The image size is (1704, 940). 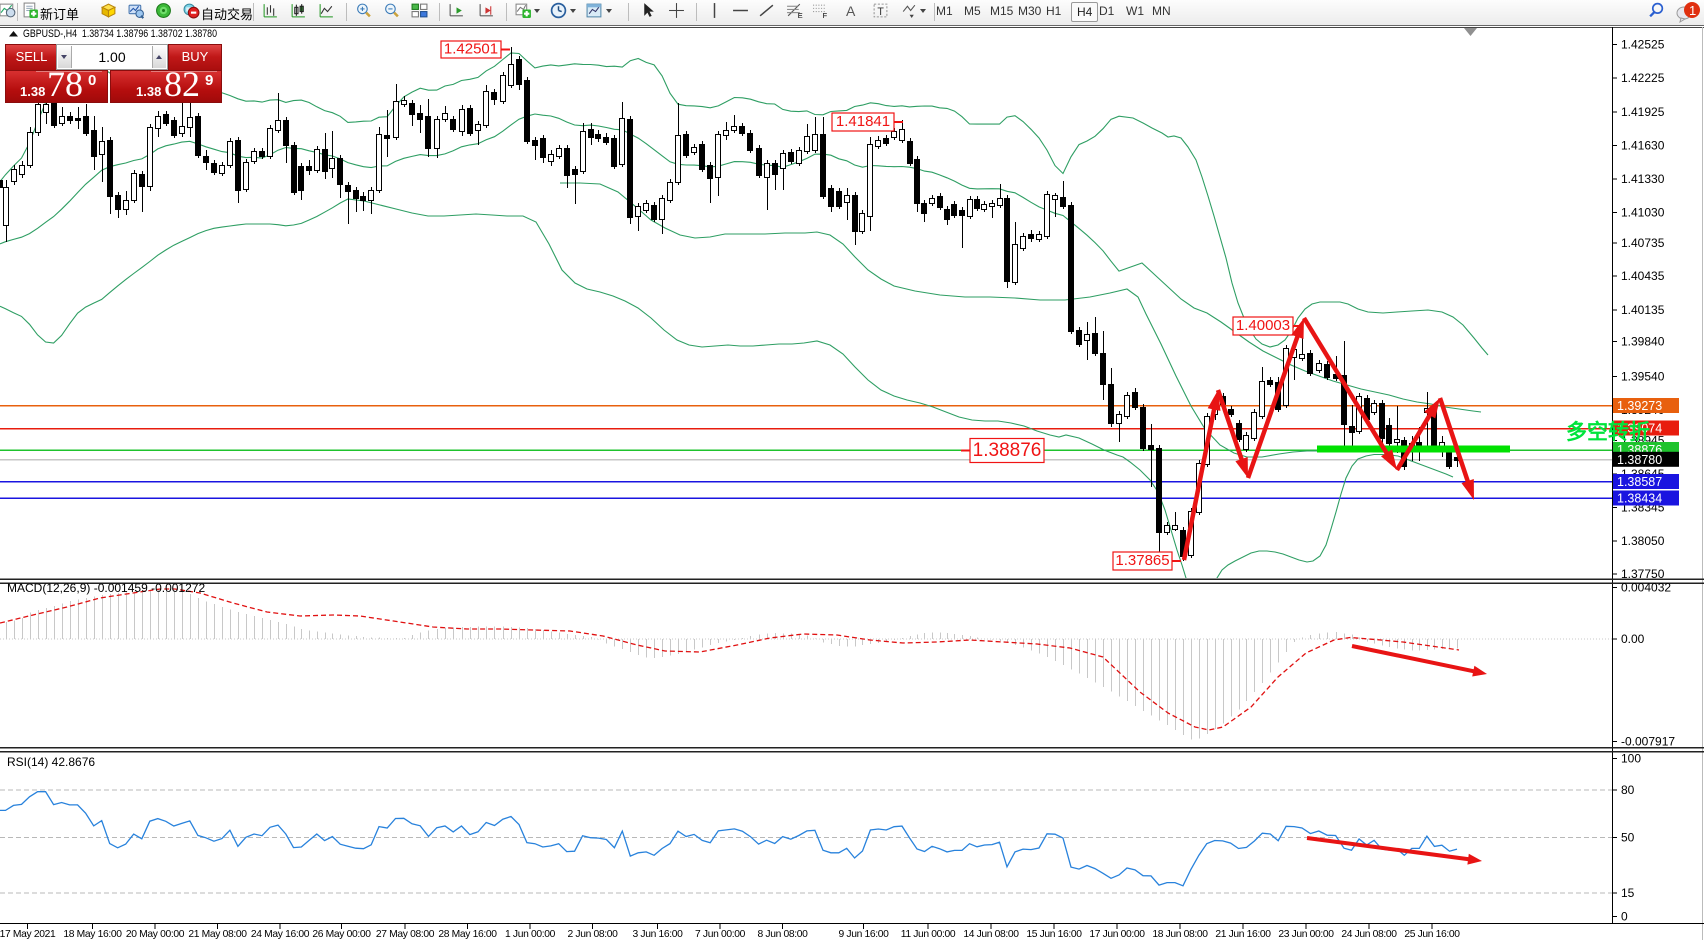 I want to click on svg-text: 14 Jun 08:00, so click(x=991, y=934).